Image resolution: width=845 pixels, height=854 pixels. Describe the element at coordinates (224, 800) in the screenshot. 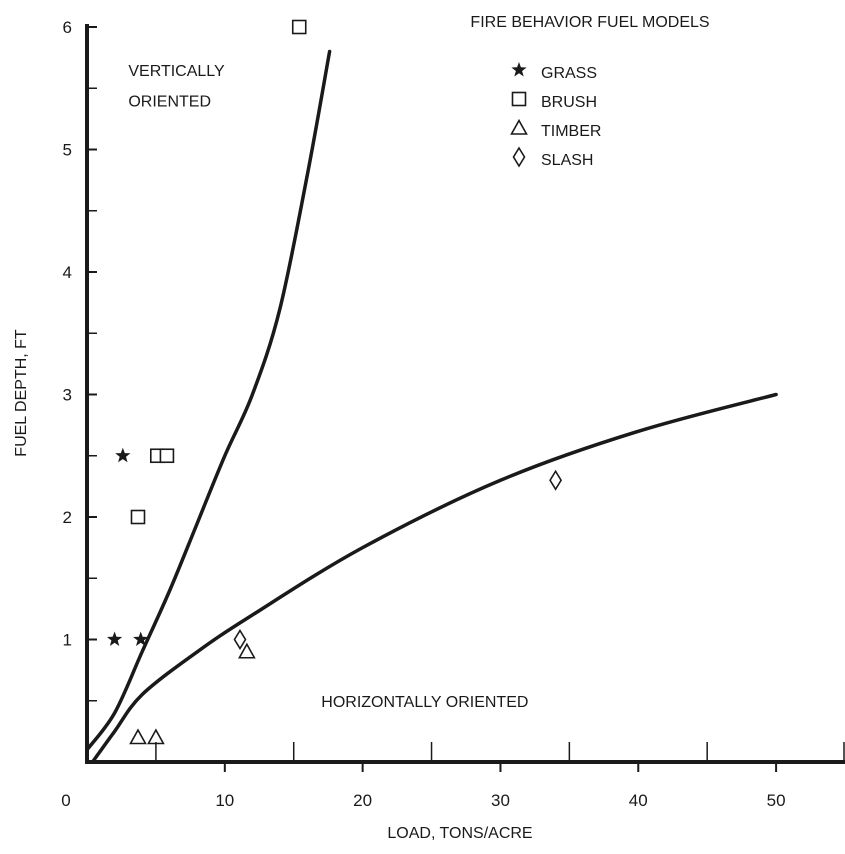

I see `x-tick-label: 10` at that location.